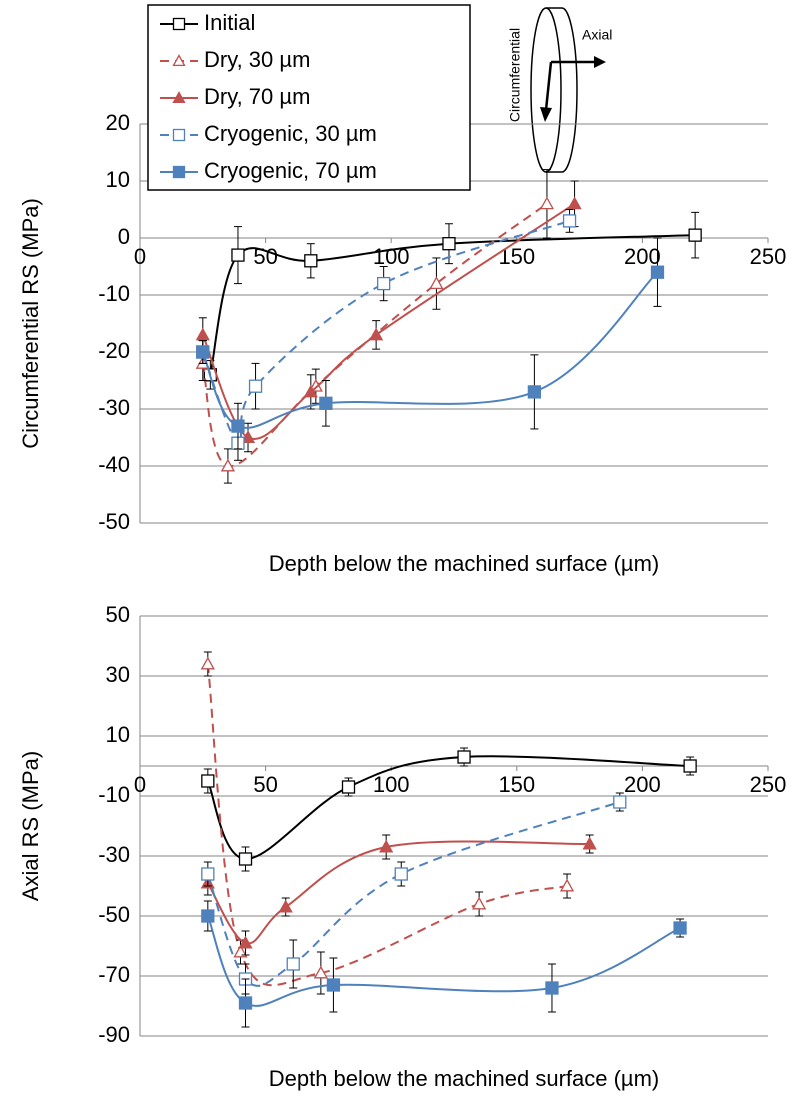 This screenshot has width=810, height=1110. What do you see at coordinates (114, 350) in the screenshot?
I see `y-tick-label: -20` at bounding box center [114, 350].